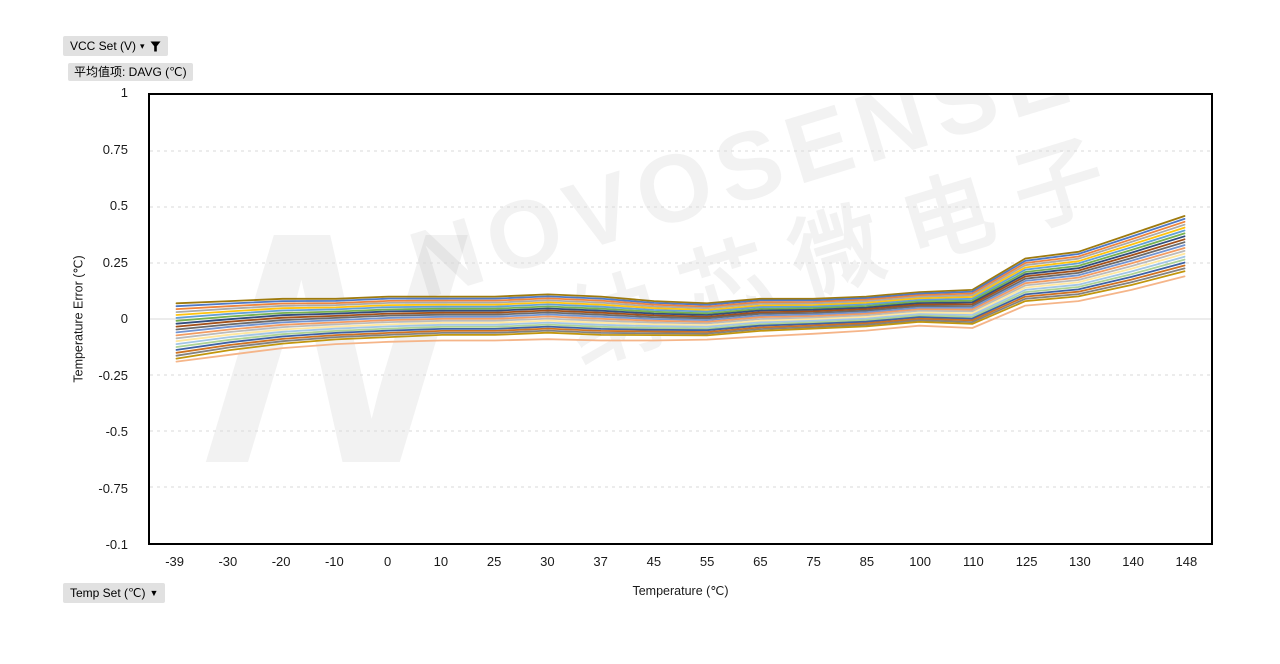  What do you see at coordinates (116, 431) in the screenshot?
I see `y-tick-label: -0.5` at bounding box center [116, 431].